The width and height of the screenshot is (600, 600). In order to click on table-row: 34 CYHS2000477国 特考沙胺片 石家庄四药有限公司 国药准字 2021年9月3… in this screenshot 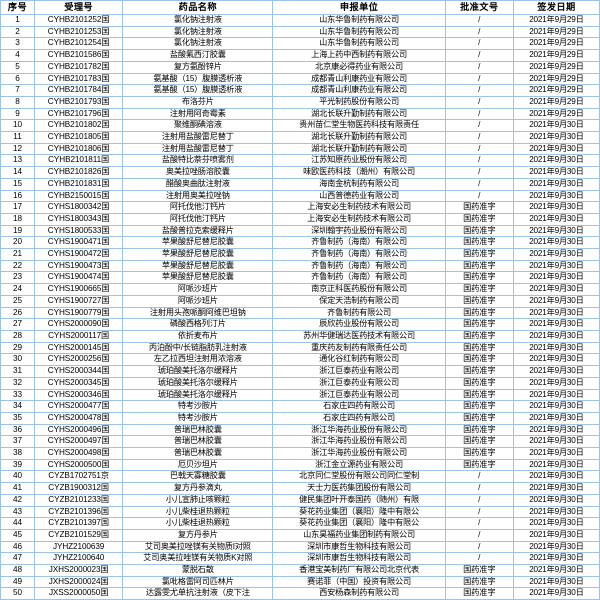, I will do `click(300, 406)`.